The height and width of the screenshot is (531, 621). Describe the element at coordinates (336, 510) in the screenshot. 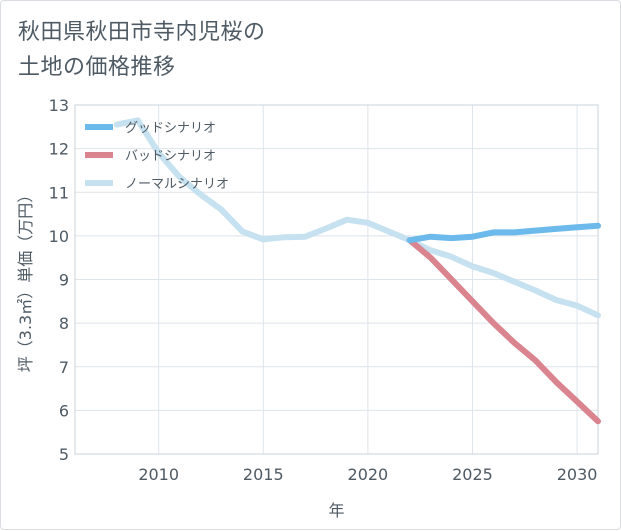

I see `x-axis-label: 年` at that location.